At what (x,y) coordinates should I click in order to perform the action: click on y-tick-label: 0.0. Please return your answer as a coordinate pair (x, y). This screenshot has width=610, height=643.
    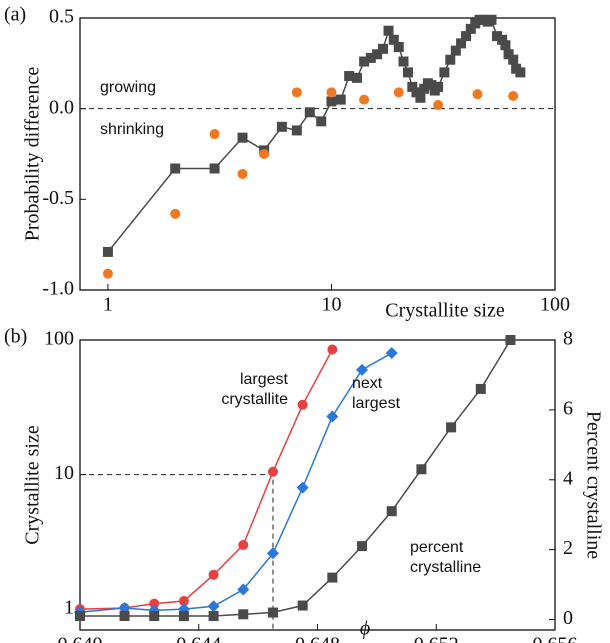
    Looking at the image, I should click on (61, 107).